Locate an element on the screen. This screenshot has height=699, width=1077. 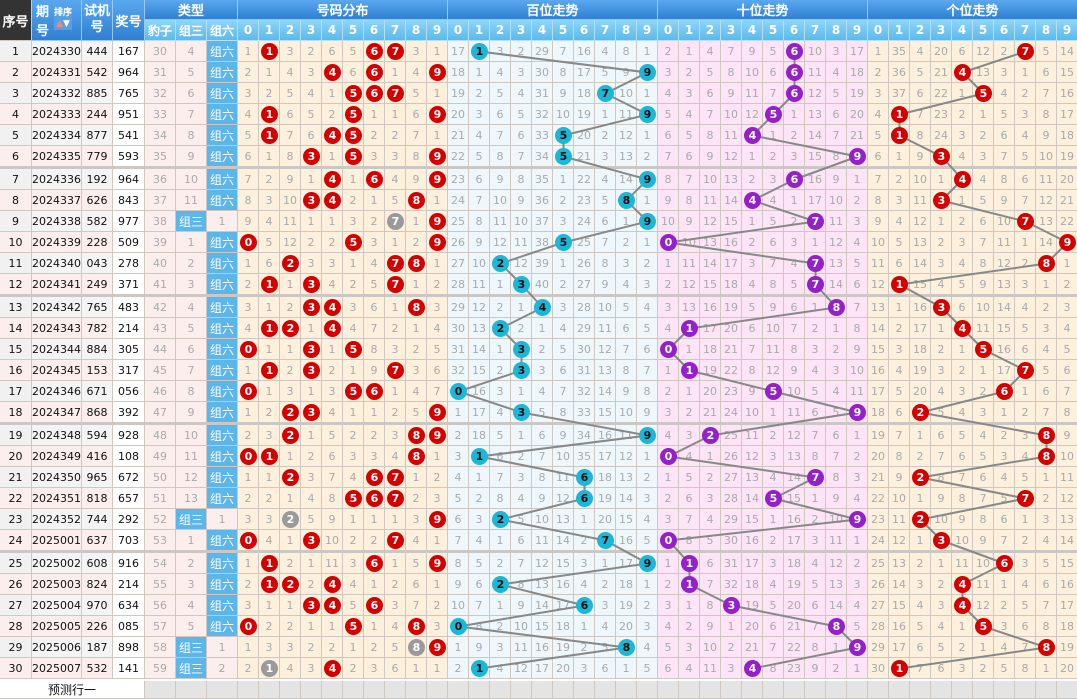
units-cell: 16 is located at coordinates (899, 626).